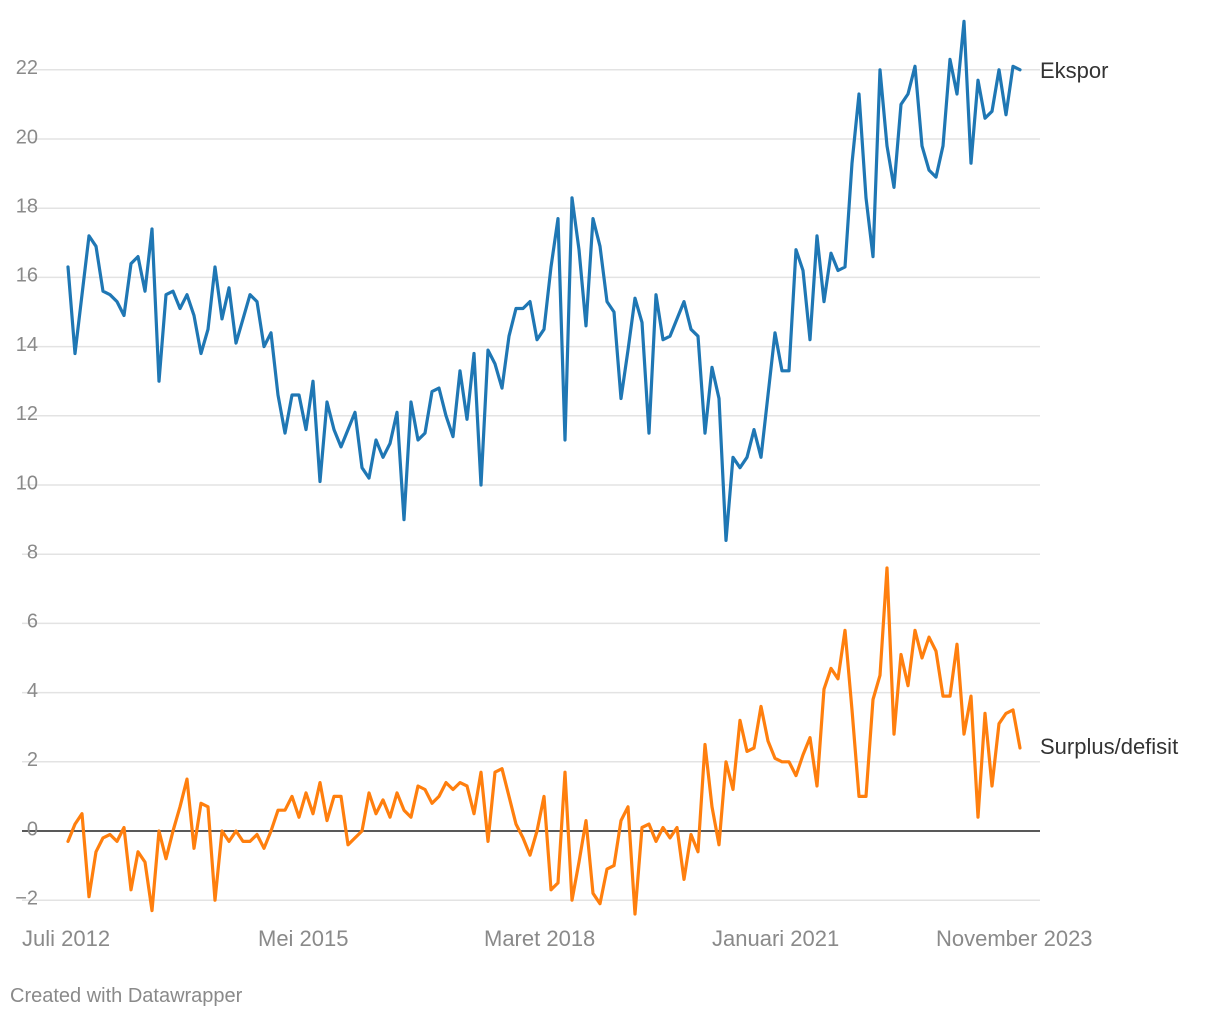  I want to click on y-tick-label: 18, so click(27, 206).